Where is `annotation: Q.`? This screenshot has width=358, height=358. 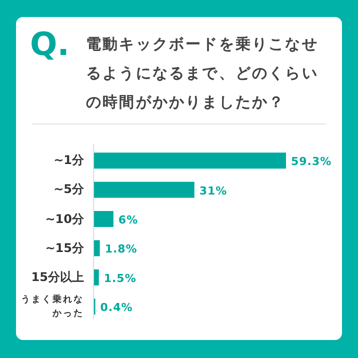
annotation: Q. is located at coordinates (50, 44).